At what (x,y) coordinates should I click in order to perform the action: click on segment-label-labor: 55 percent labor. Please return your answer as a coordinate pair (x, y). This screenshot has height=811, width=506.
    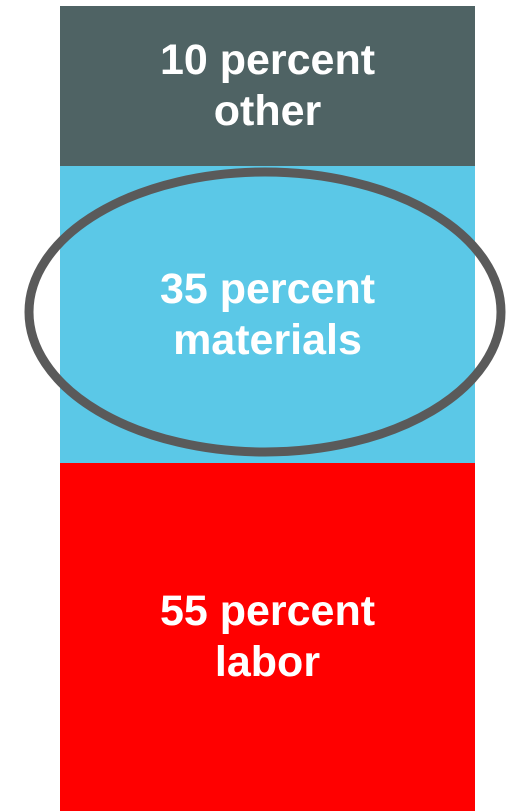
    Looking at the image, I should click on (267, 636).